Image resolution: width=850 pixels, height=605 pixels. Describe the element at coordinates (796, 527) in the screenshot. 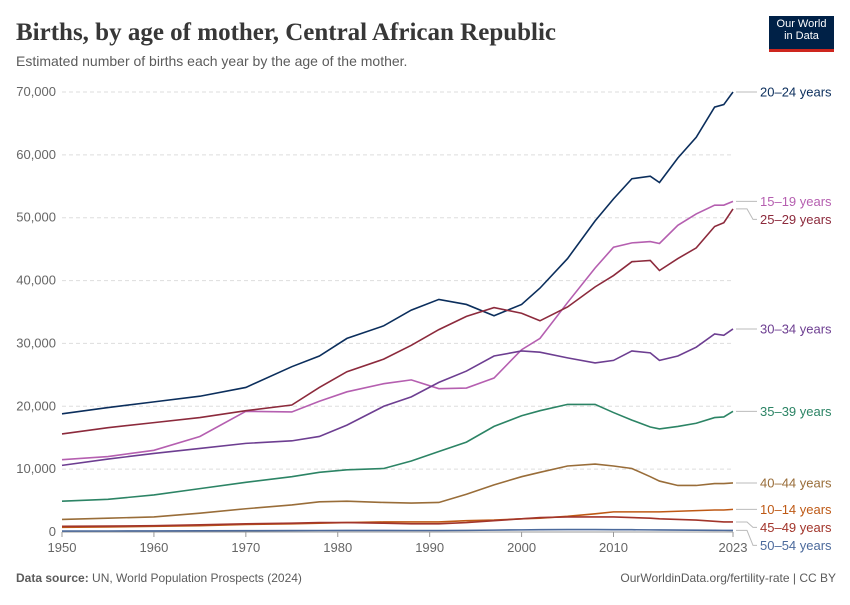

I see `legend-label: 45–49 years` at that location.